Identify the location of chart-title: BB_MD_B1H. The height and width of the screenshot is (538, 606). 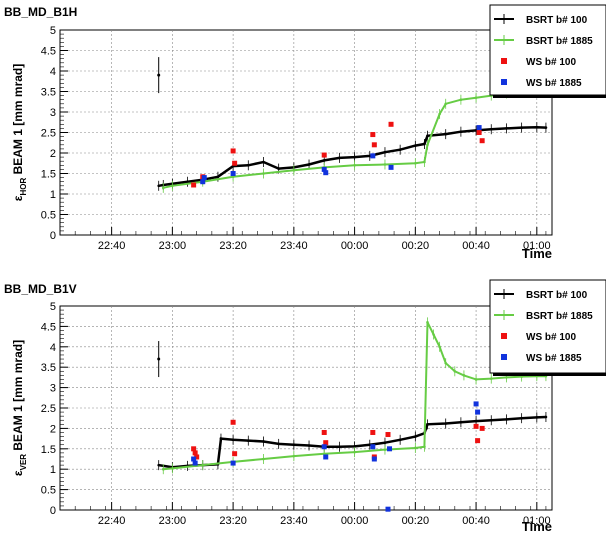
(40, 12).